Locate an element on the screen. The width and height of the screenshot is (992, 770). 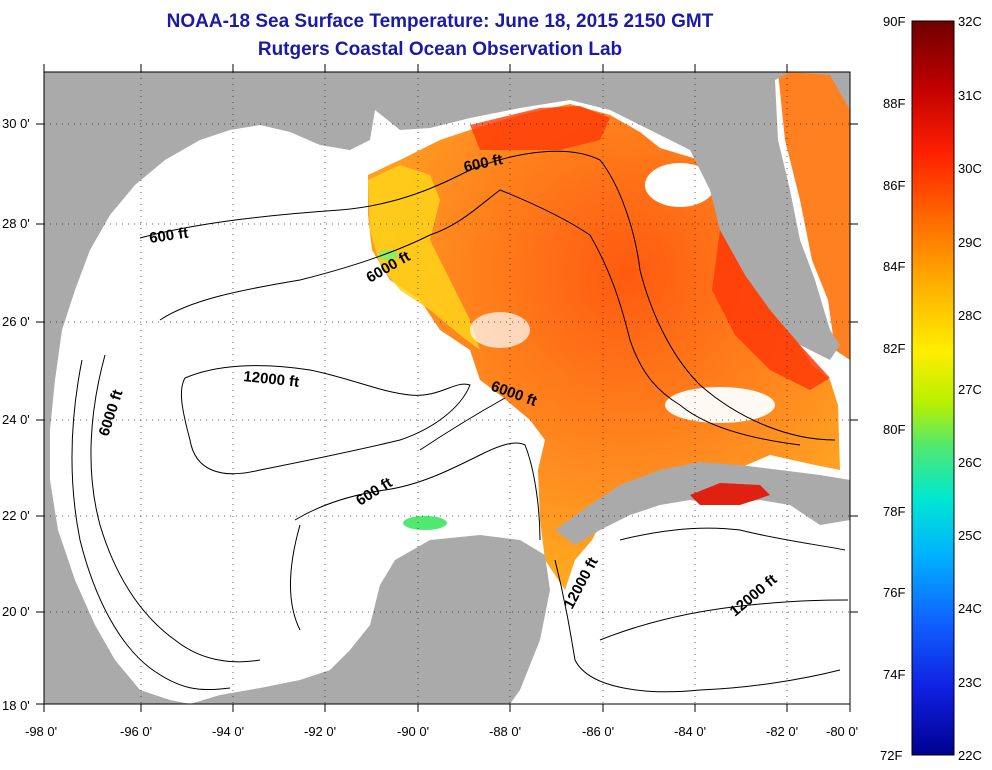
colorbar-label-f: 78F is located at coordinates (894, 511).